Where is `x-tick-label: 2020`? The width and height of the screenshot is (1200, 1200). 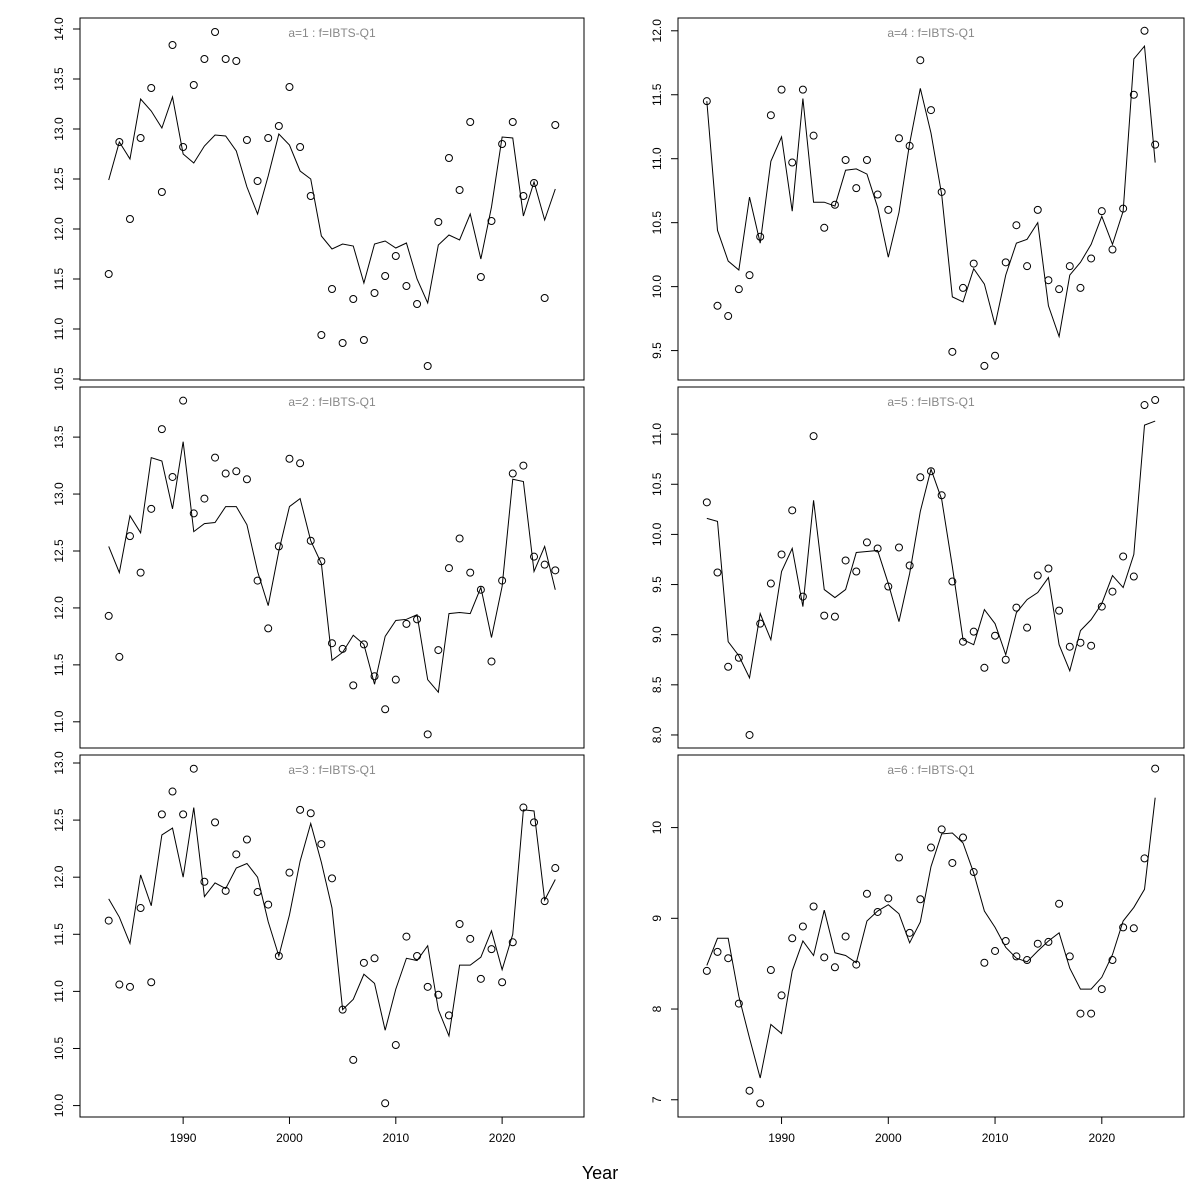
x-tick-label: 2020 is located at coordinates (502, 1138).